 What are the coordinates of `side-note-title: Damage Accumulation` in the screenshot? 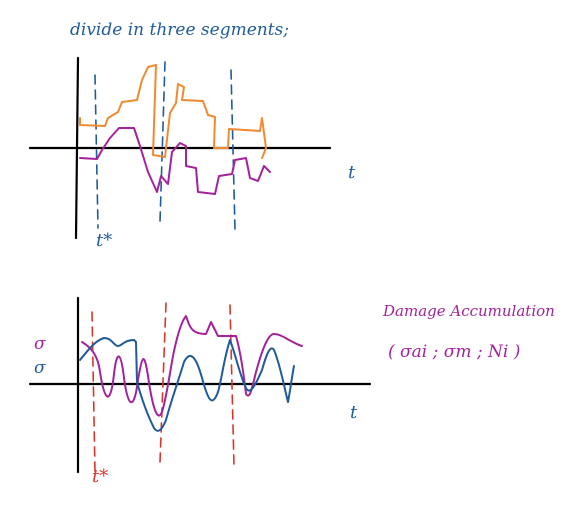 It's located at (468, 311).